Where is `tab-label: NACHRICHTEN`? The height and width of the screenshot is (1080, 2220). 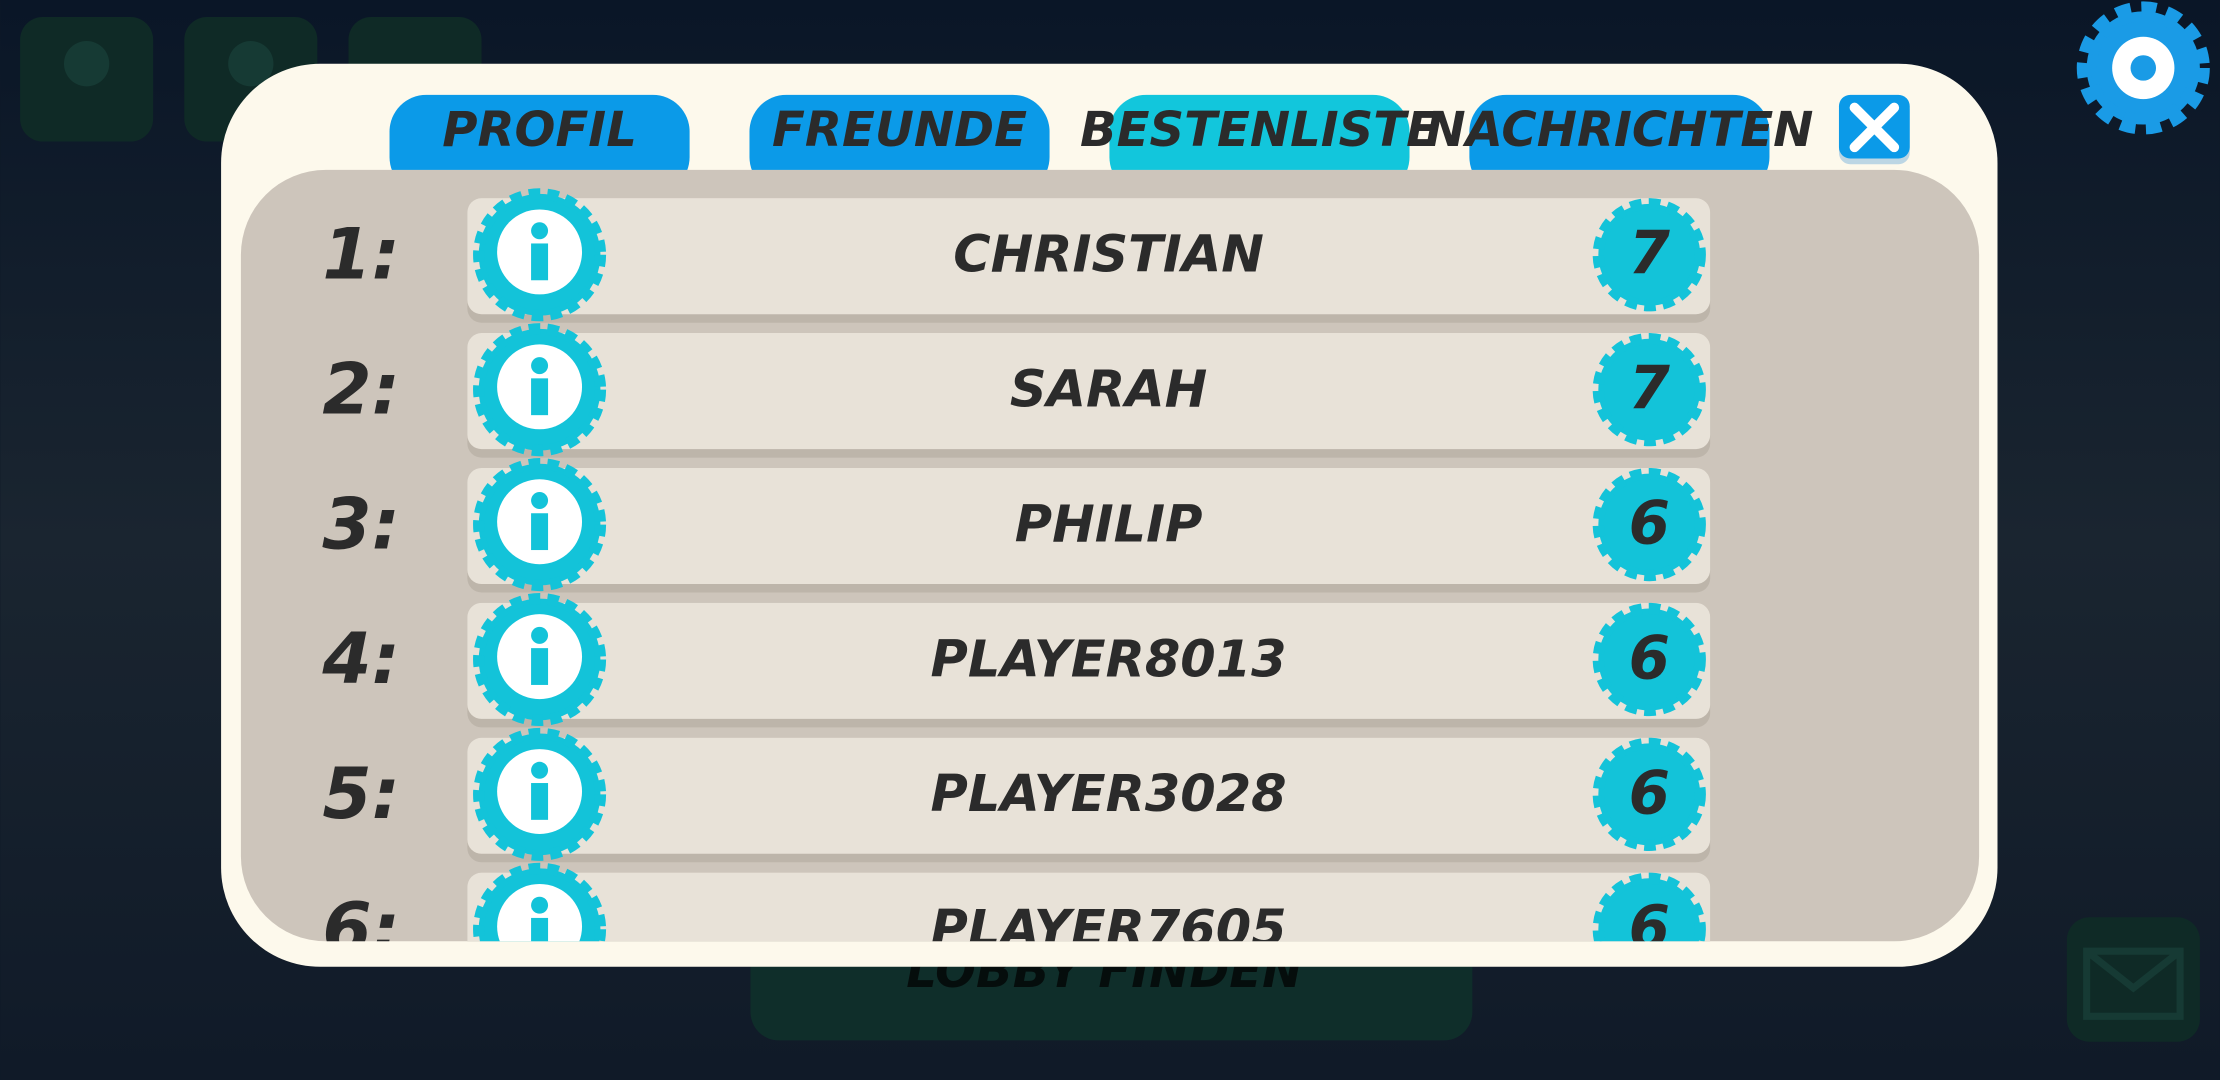 tab-label: NACHRICHTEN is located at coordinates (1619, 130).